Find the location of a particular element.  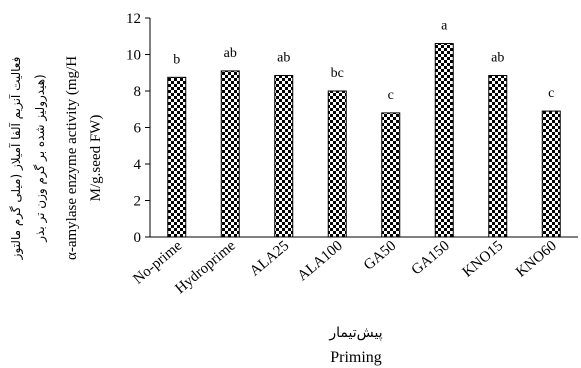

y-axis-ticks: 0 2 4 6 8 10 12 is located at coordinates (138, 128).